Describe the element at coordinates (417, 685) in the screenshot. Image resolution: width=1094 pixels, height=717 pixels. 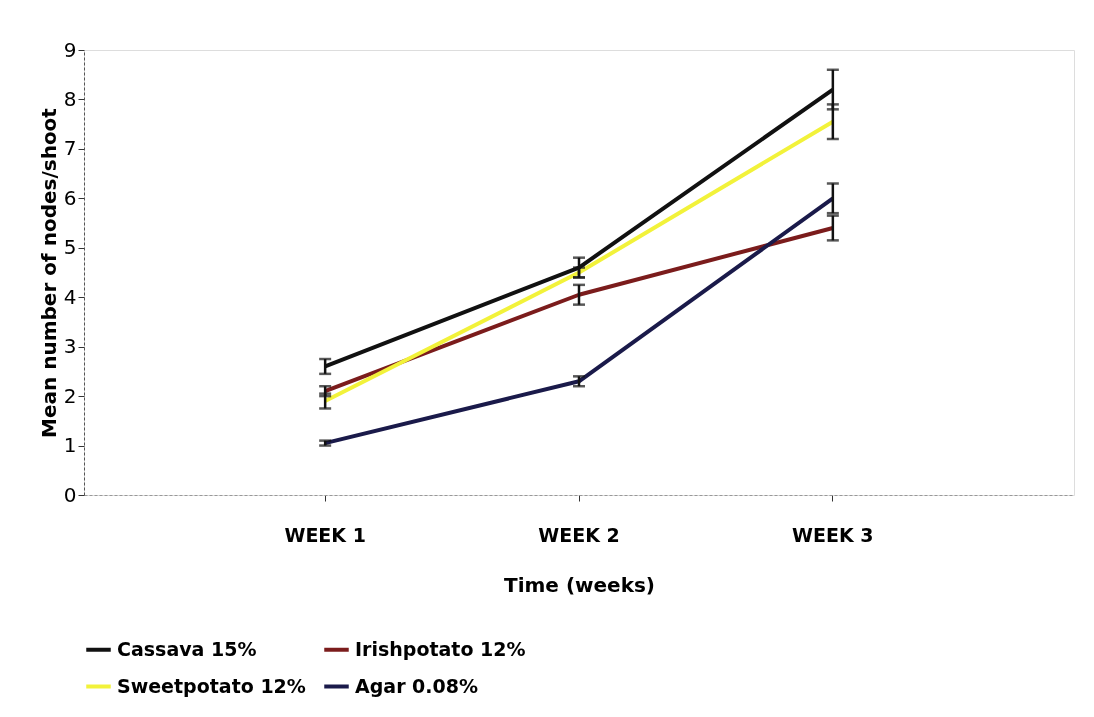
I see `legend-label: Agar 0.08%` at that location.